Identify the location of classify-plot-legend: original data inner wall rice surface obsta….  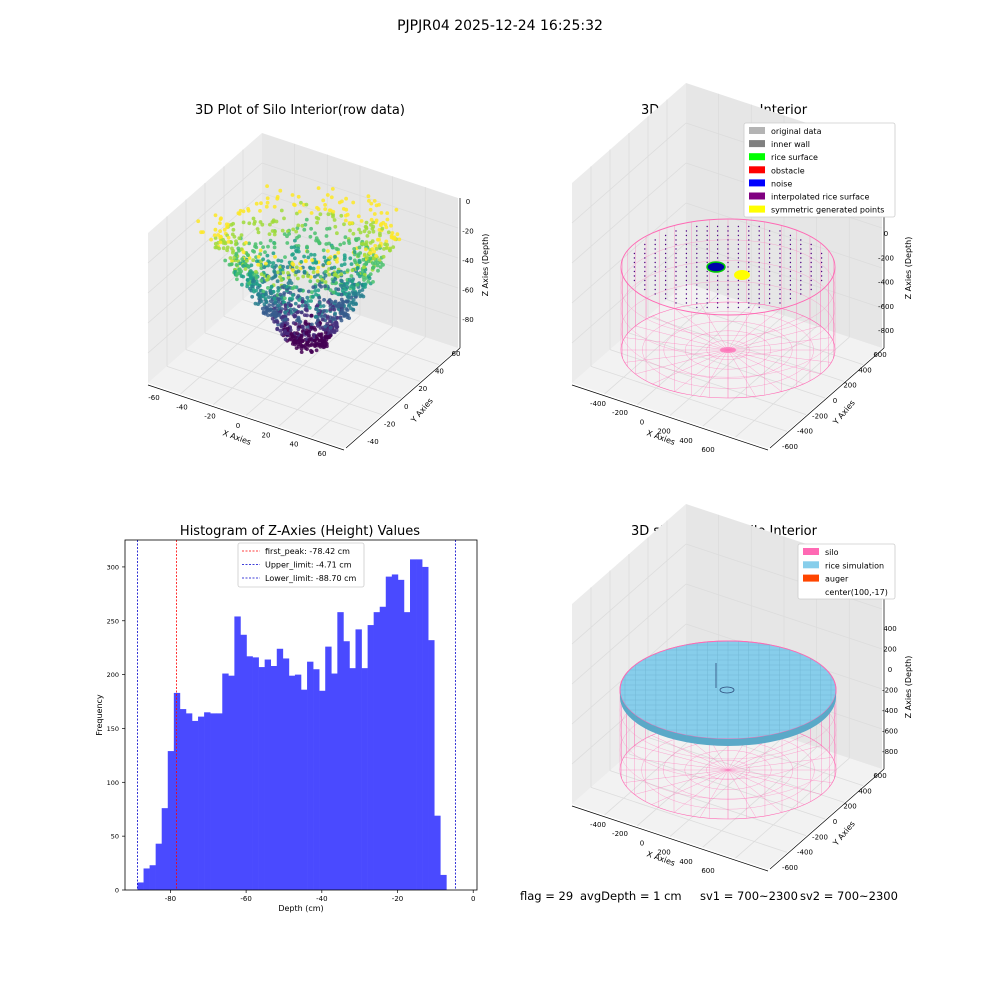
(819, 170).